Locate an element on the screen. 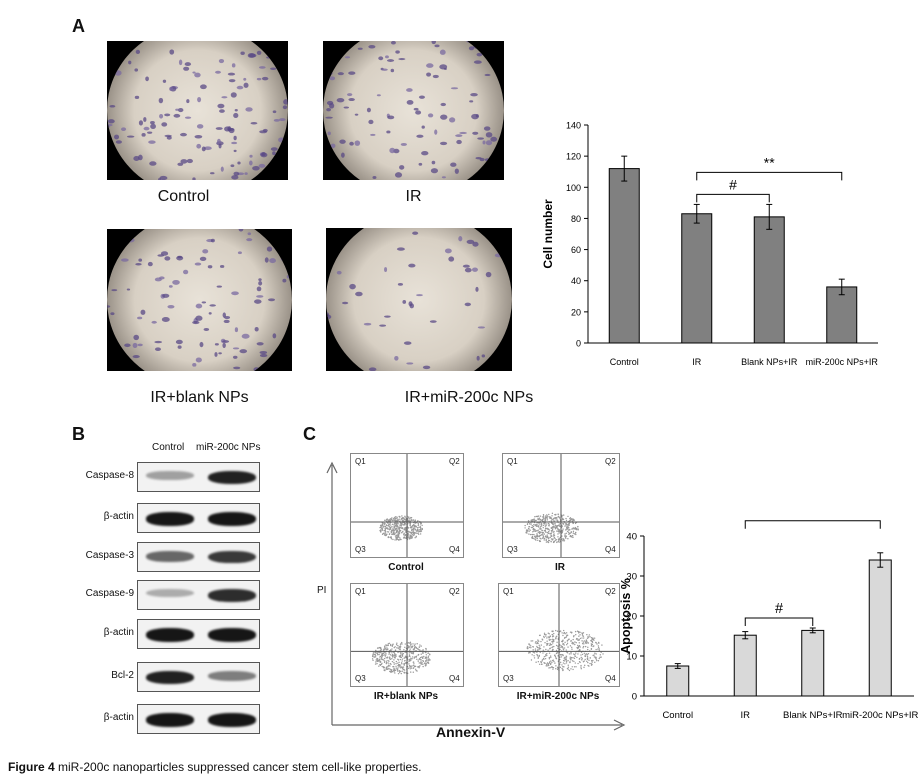 The height and width of the screenshot is (778, 919). x-tick-label: Blank NPs+IR is located at coordinates (813, 715).